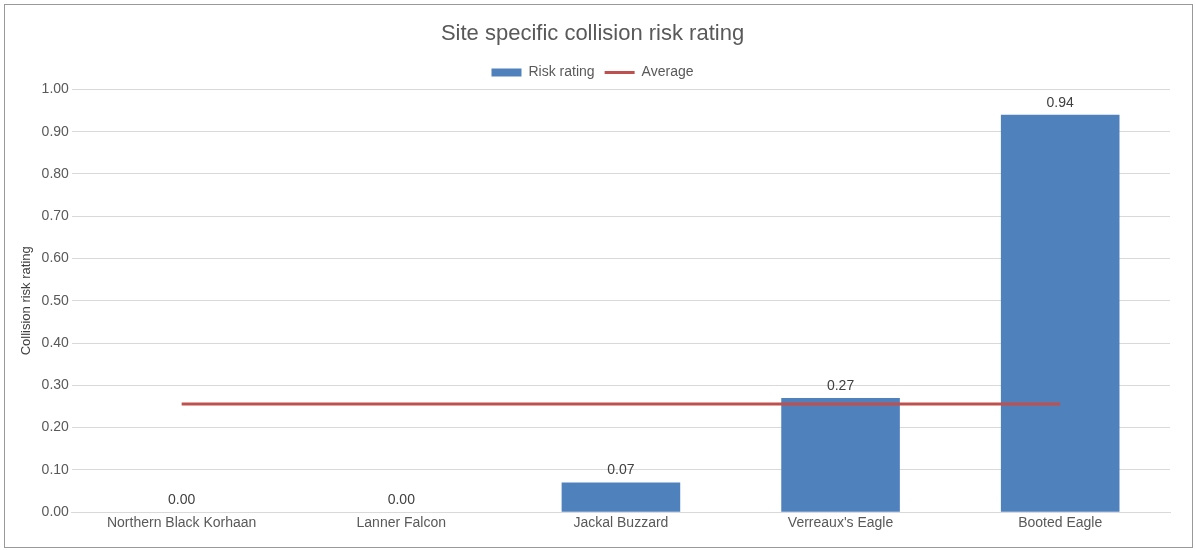 The image size is (1195, 550). Describe the element at coordinates (840, 522) in the screenshot. I see `x-tick-label: Verreaux's Eagle` at that location.